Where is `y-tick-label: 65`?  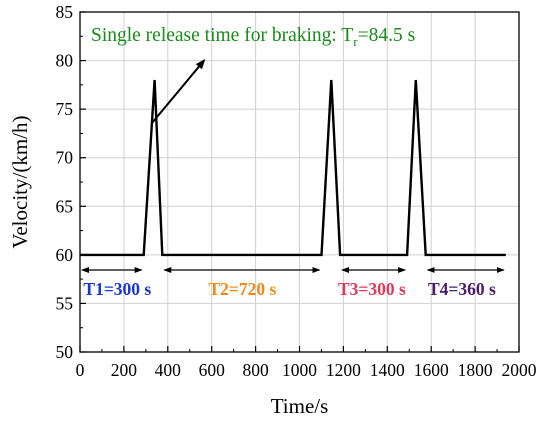
y-tick-label: 65 is located at coordinates (65, 206).